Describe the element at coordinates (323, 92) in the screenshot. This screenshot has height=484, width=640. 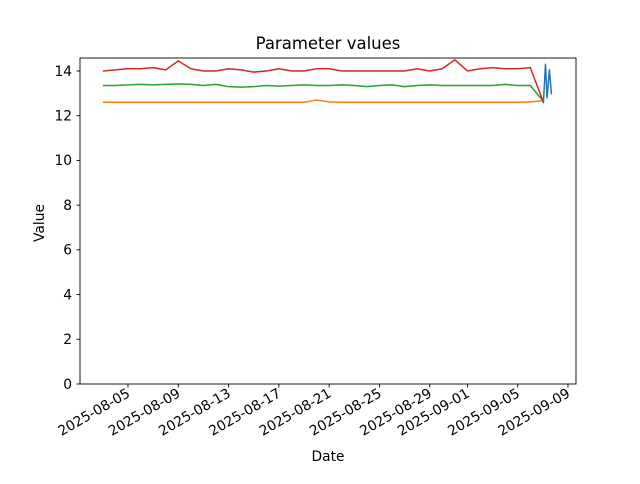
I see `green-line` at that location.